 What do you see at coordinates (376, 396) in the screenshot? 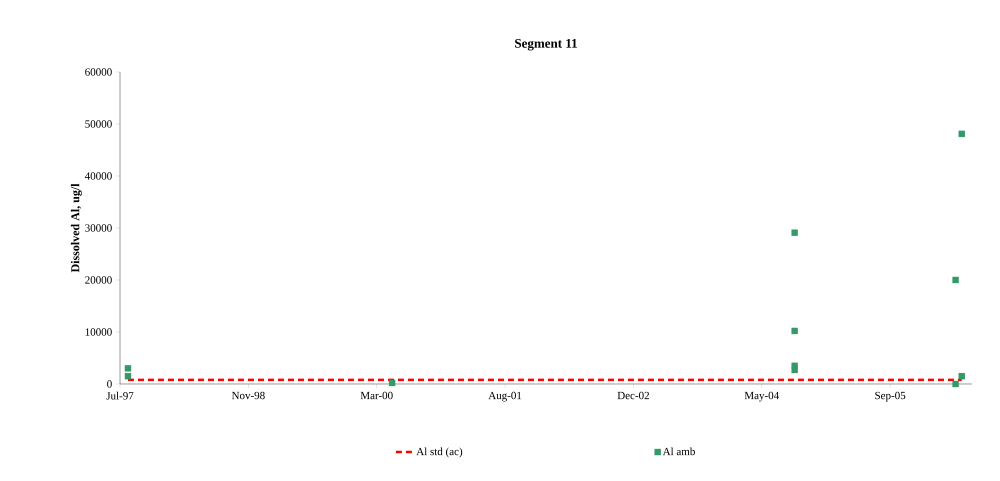
I see `x-tick-label: Mar-00` at bounding box center [376, 396].